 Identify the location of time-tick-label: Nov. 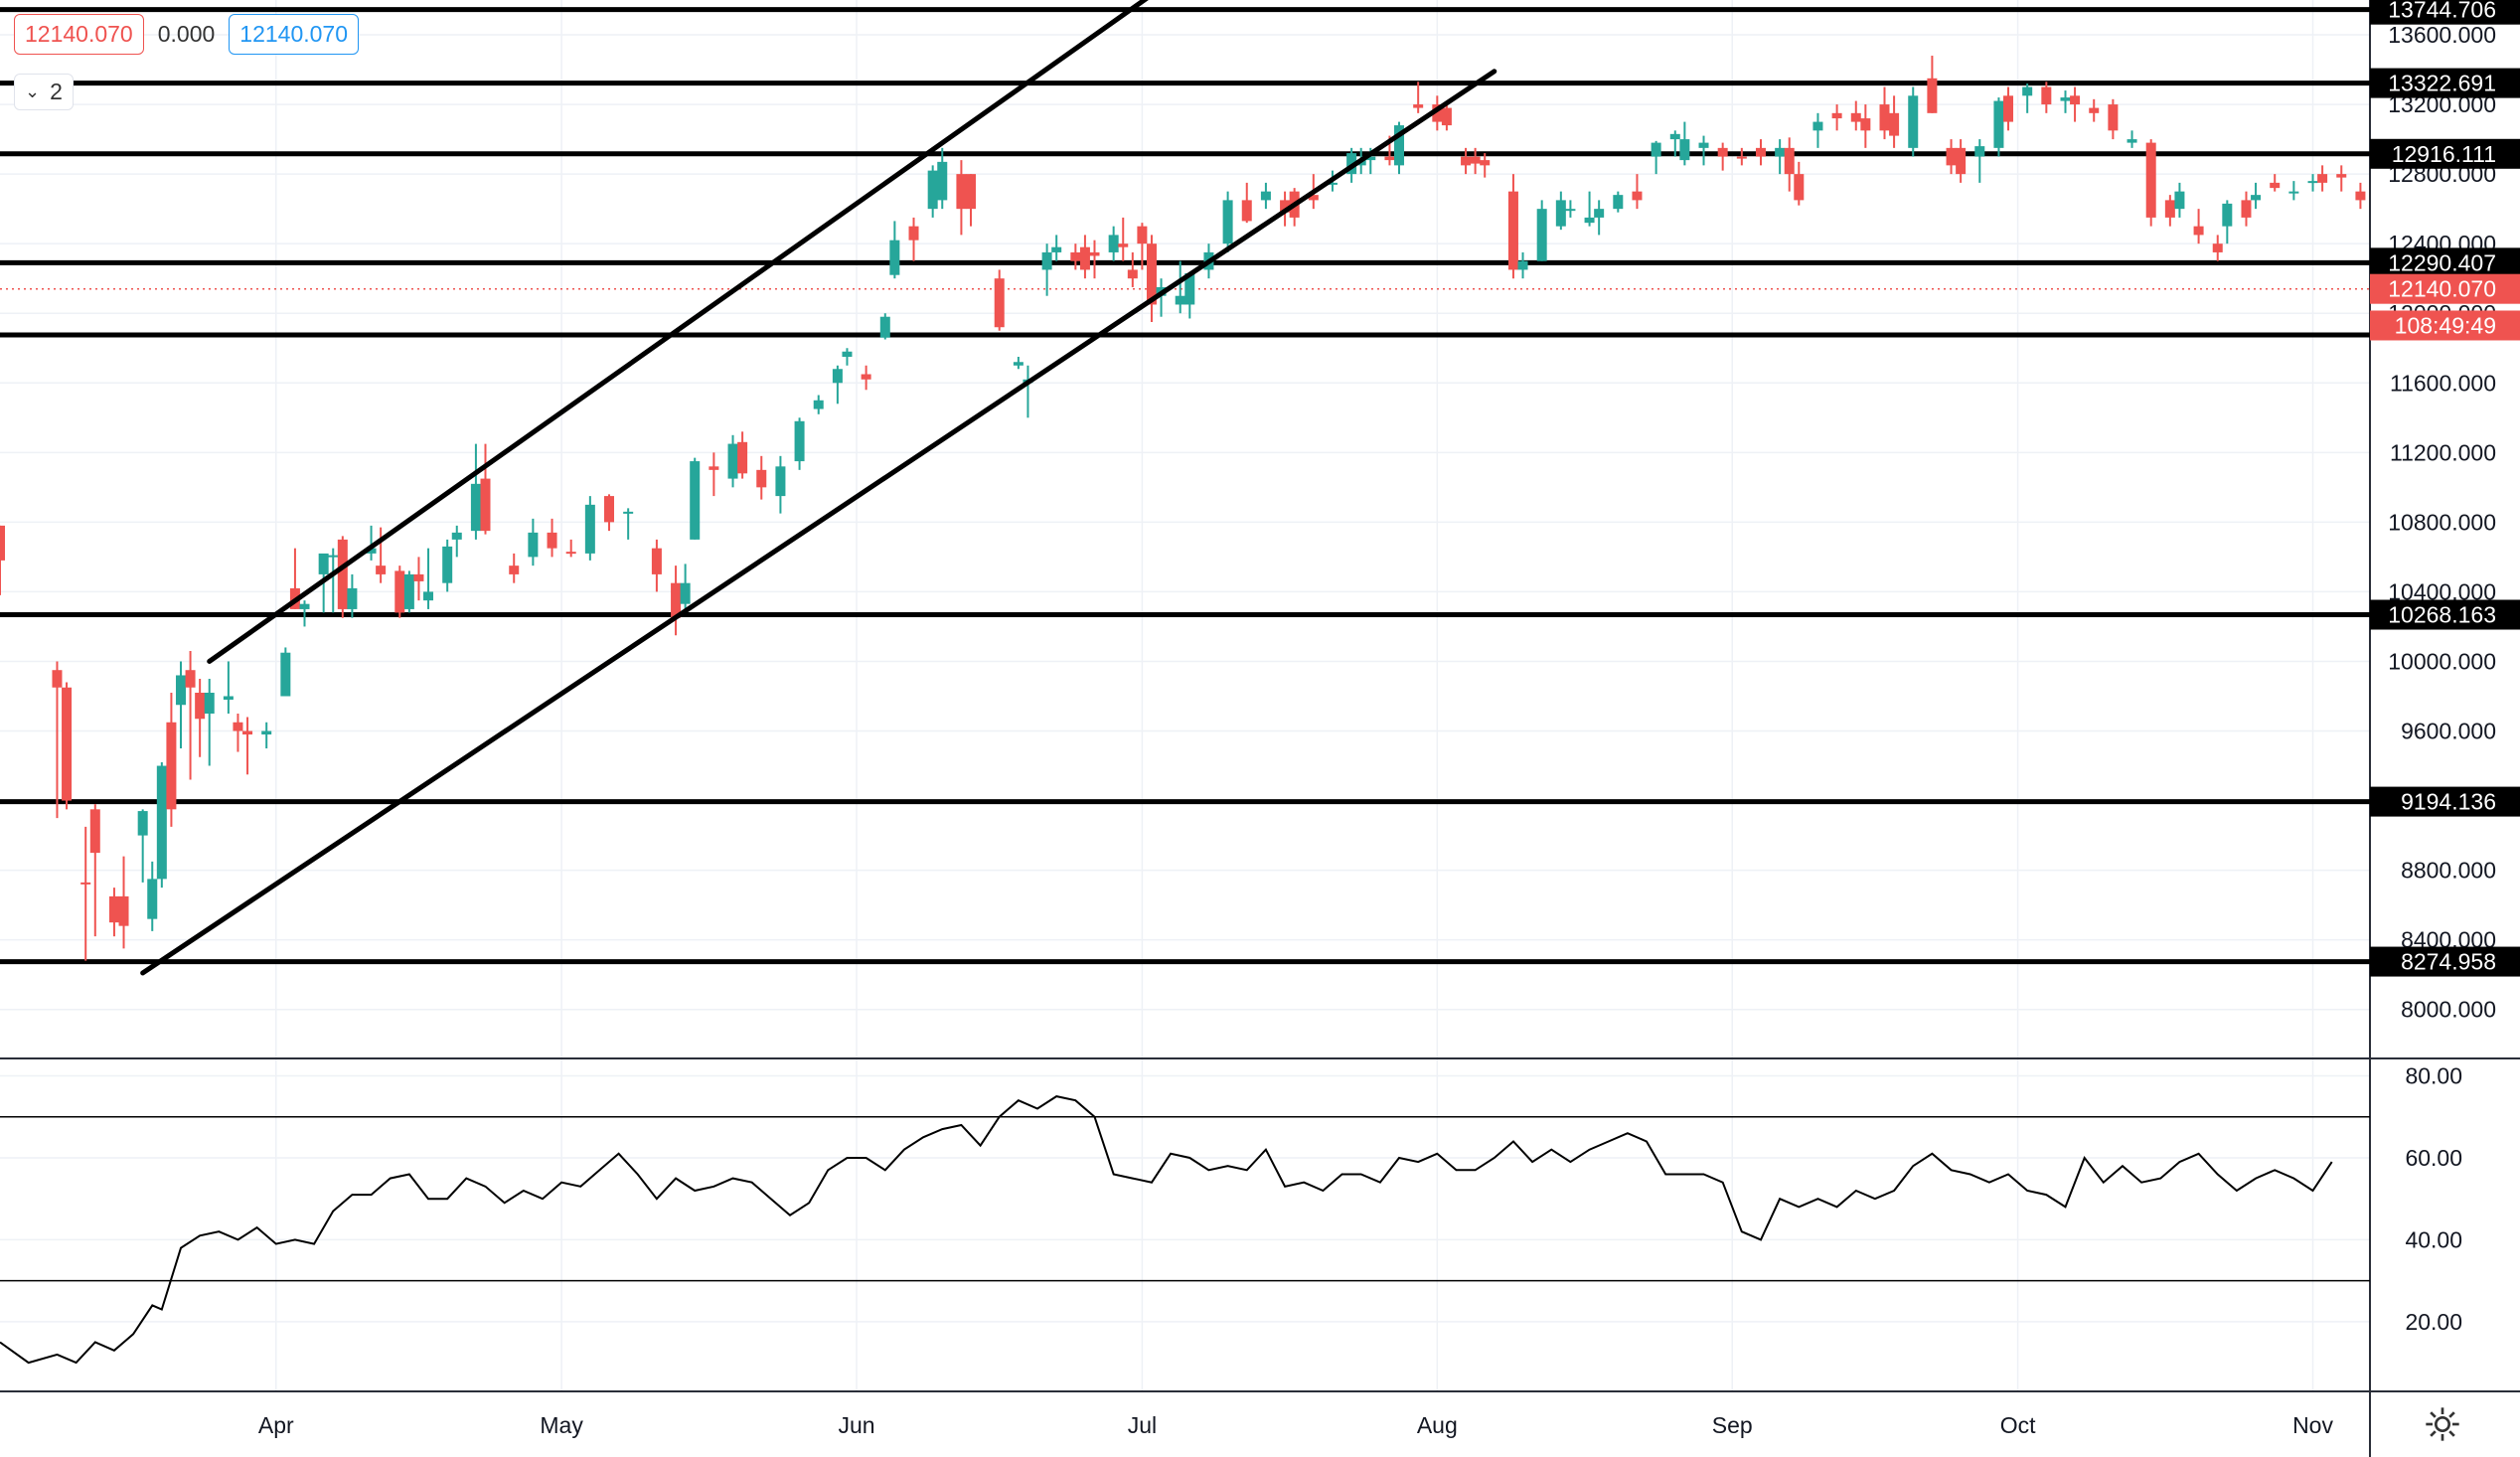
(2312, 1425).